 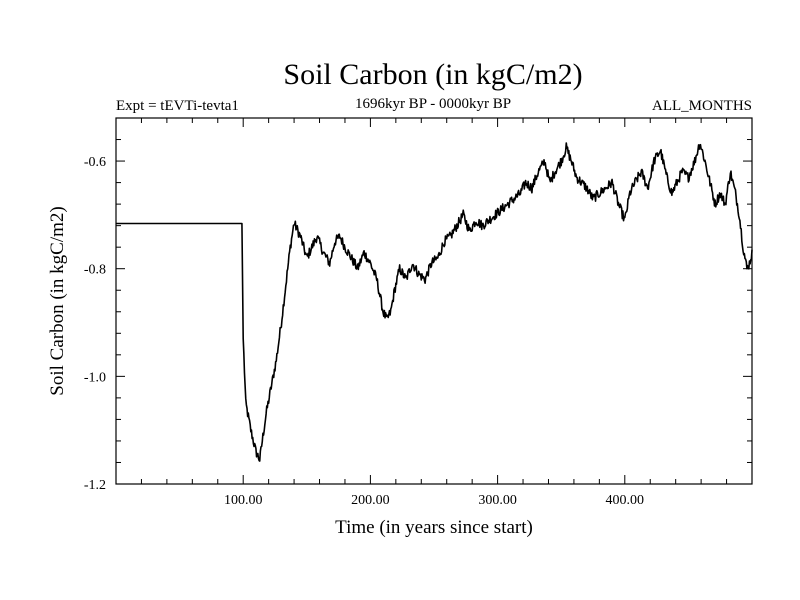 I want to click on x-tick-label: 200.00, so click(x=370, y=500).